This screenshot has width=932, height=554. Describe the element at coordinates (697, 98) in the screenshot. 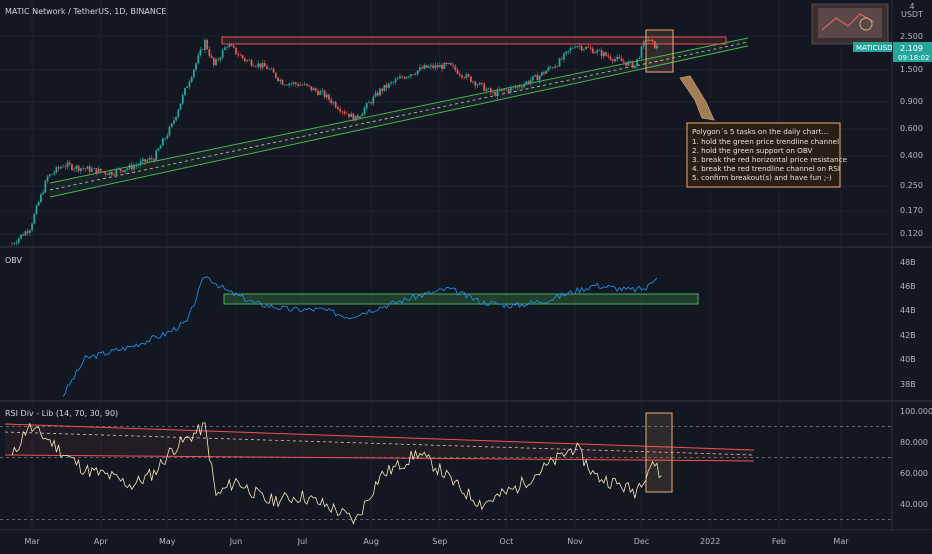

I see `annotation-arrow` at that location.